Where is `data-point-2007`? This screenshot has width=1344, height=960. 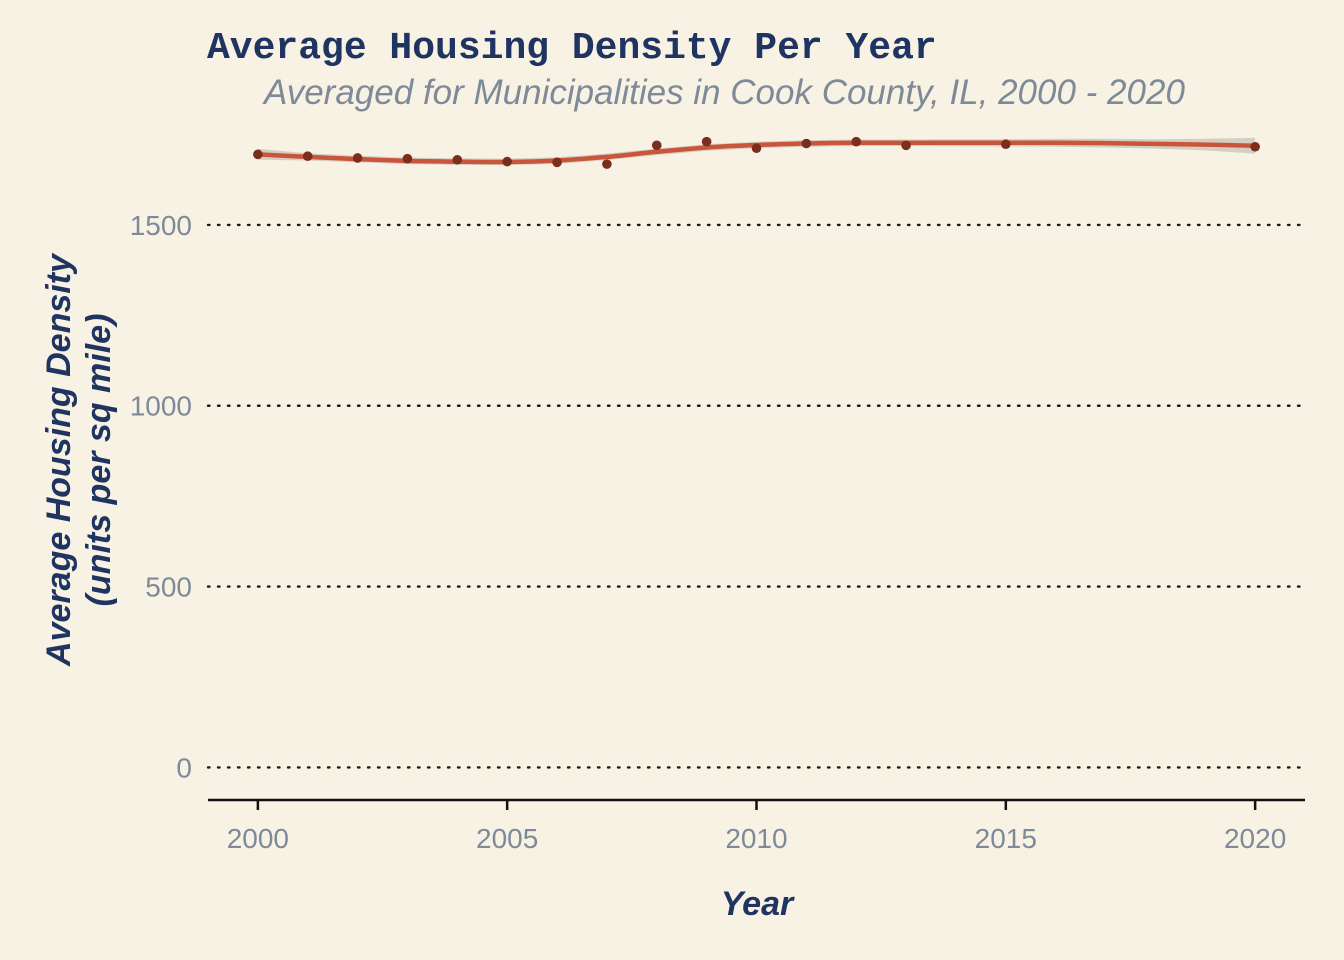 data-point-2007 is located at coordinates (607, 164).